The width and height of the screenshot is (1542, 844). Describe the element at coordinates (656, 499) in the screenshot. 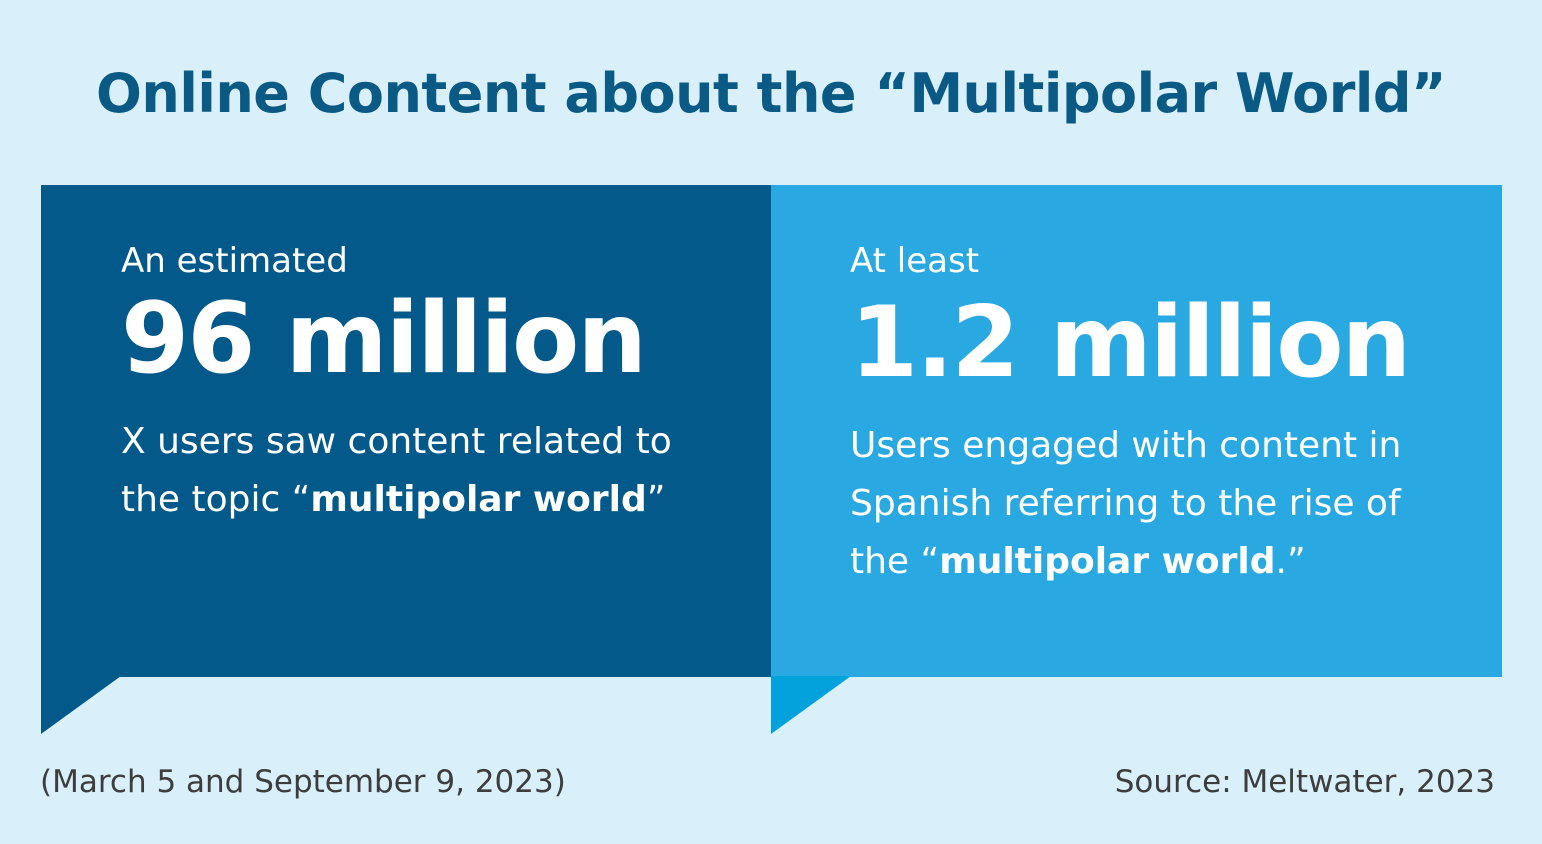

I see `left-description-end: ”` at that location.